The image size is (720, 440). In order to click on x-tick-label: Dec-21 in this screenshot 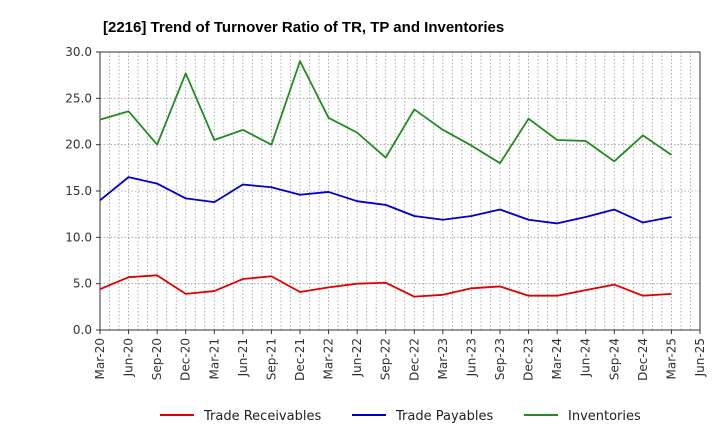, I will do `click(300, 359)`.